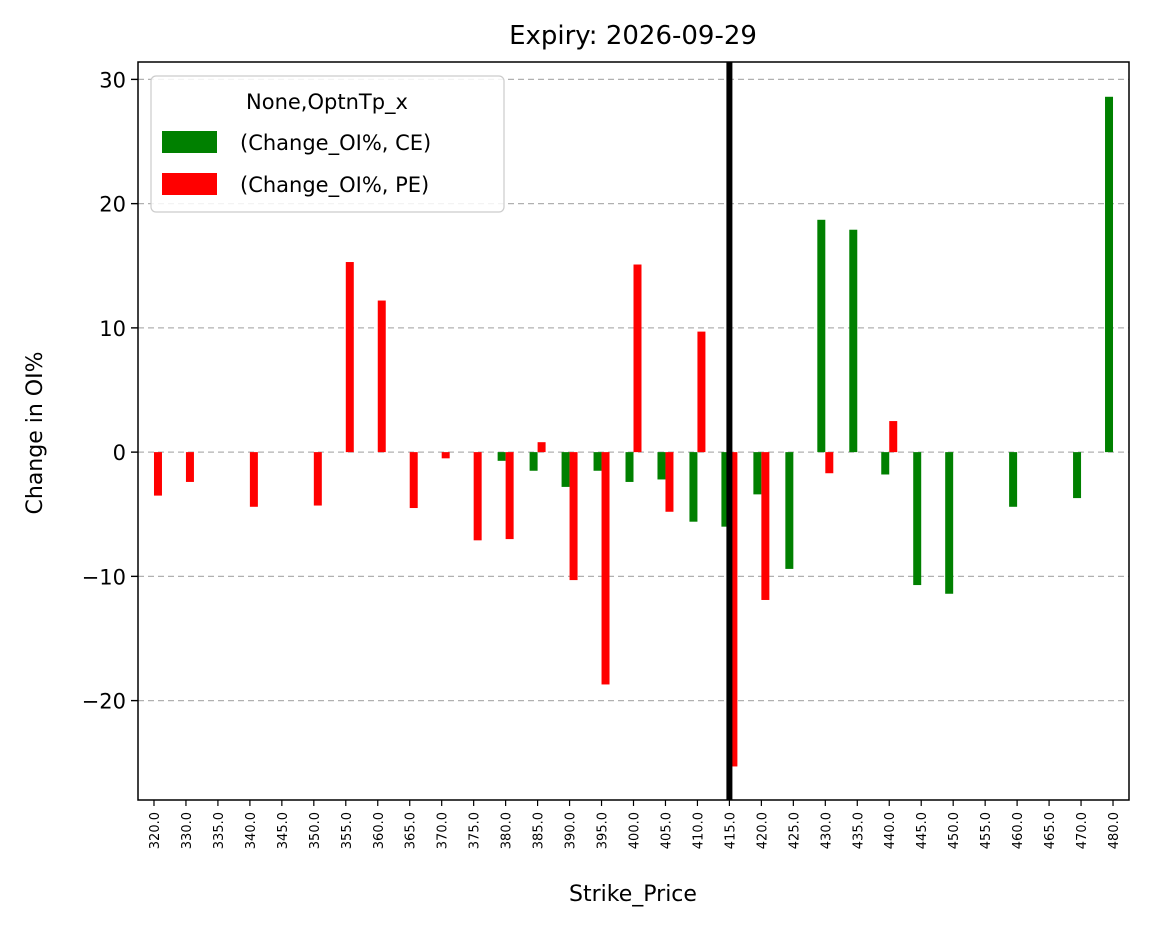 Image resolution: width=1149 pixels, height=932 pixels. I want to click on legend-swatch-ce, so click(189, 142).